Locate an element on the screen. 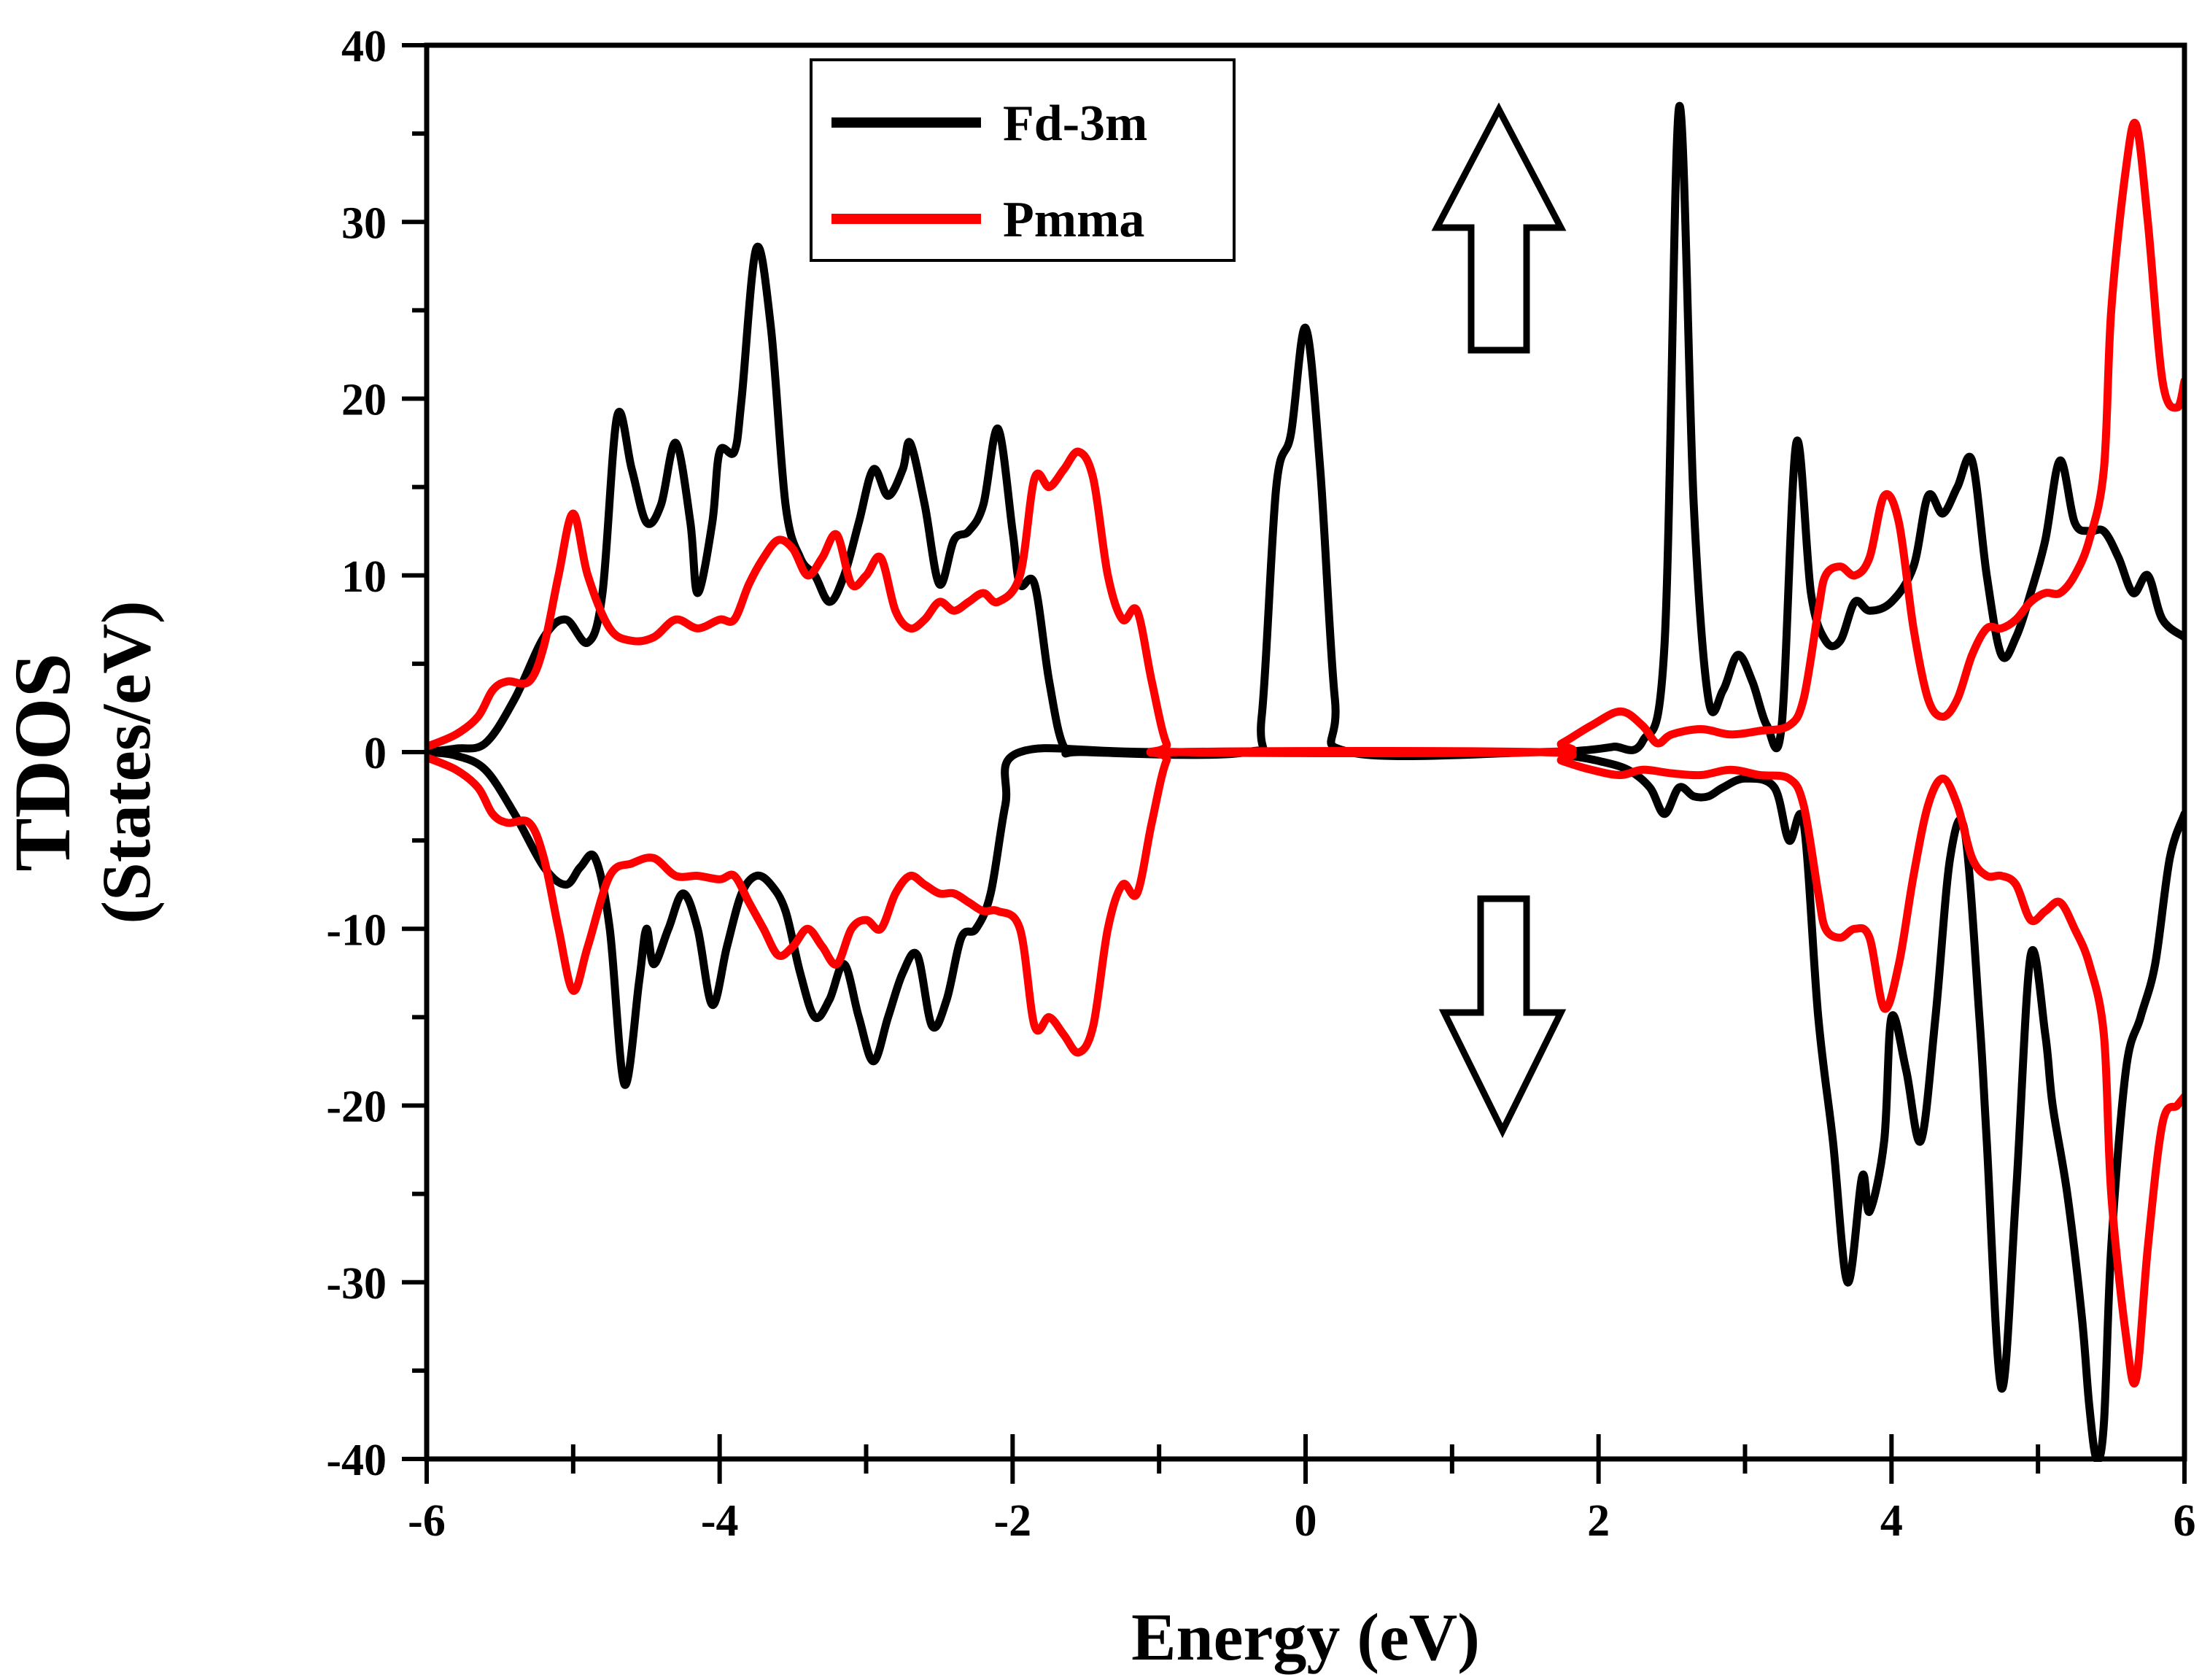  y-tick-label: 40 is located at coordinates (364, 46).